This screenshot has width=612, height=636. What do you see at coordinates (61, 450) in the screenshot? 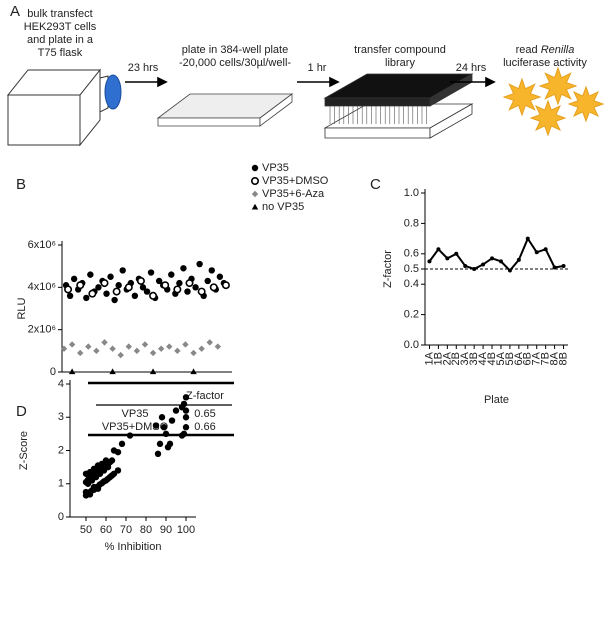
I see `y-tick-label: 2` at bounding box center [61, 450].